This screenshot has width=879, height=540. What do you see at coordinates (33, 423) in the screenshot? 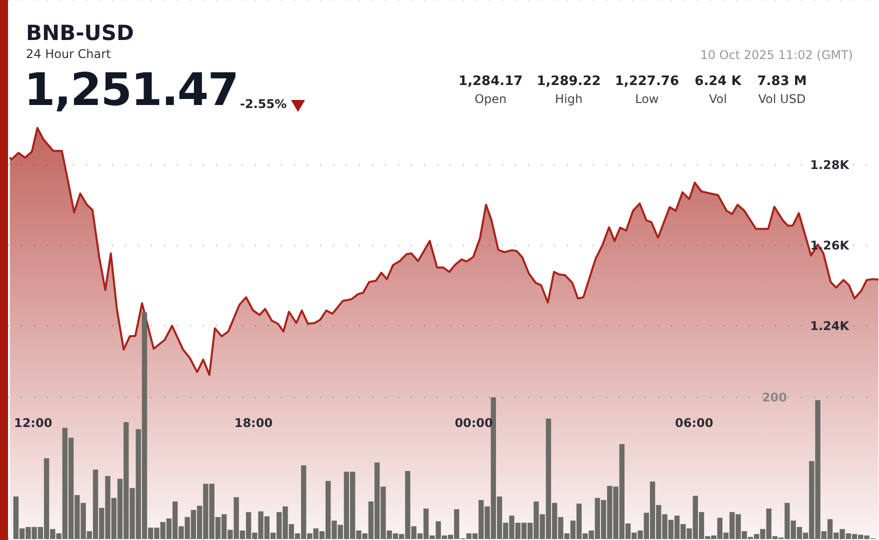
I see `x-tick-label: 12:00` at bounding box center [33, 423].